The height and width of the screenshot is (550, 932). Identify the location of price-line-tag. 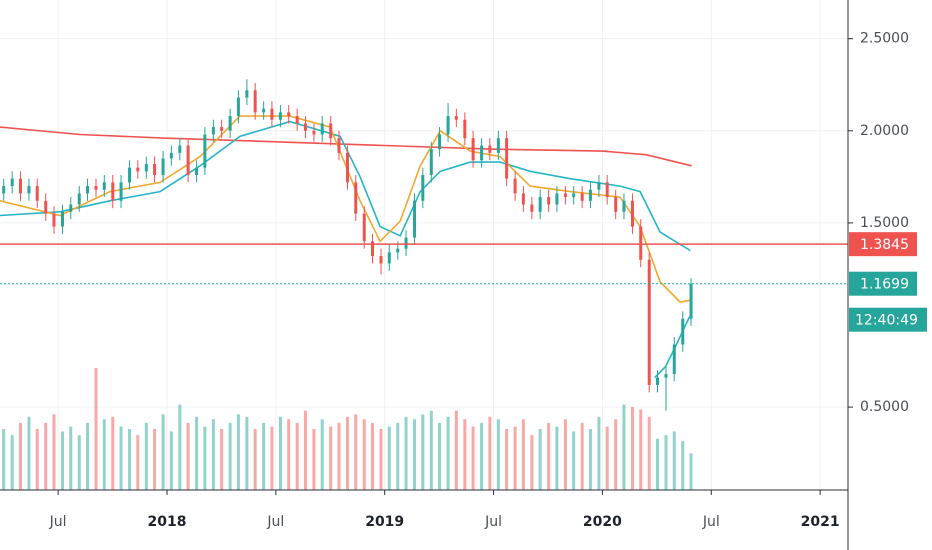
(883, 244).